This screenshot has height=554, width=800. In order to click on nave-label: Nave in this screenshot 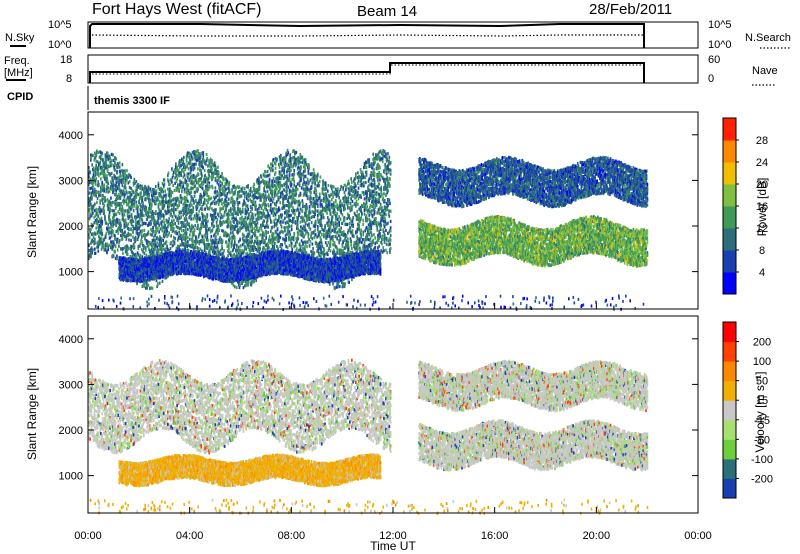, I will do `click(765, 71)`.